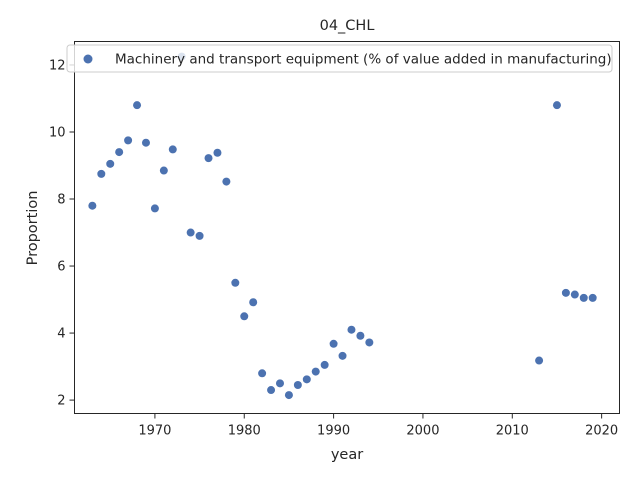  I want to click on y-tick-label: 8, so click(61, 200).